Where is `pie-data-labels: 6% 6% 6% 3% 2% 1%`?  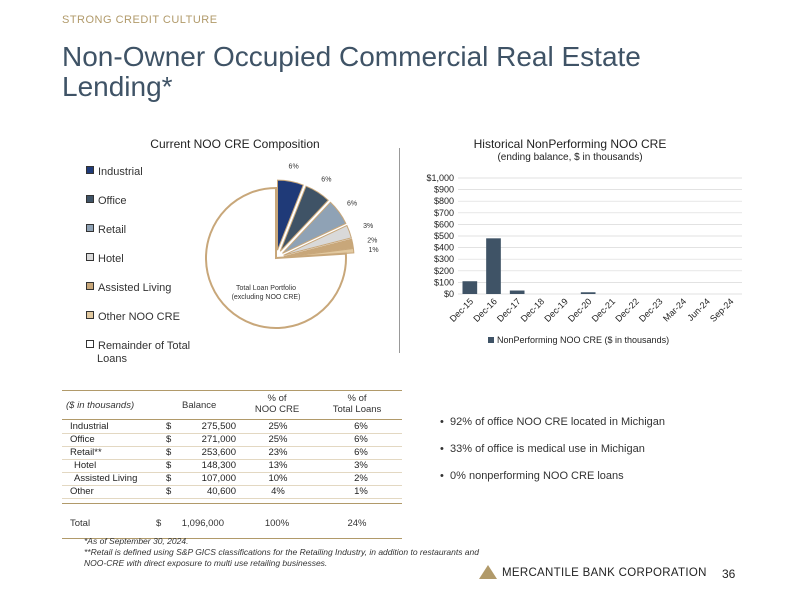 pie-data-labels: 6% 6% 6% 3% 2% 1% is located at coordinates (334, 209).